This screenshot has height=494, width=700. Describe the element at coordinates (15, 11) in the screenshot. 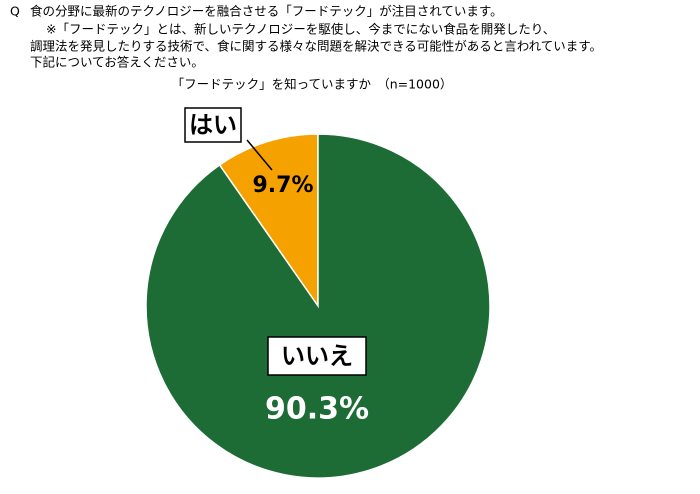

I see `question-label: Q` at that location.